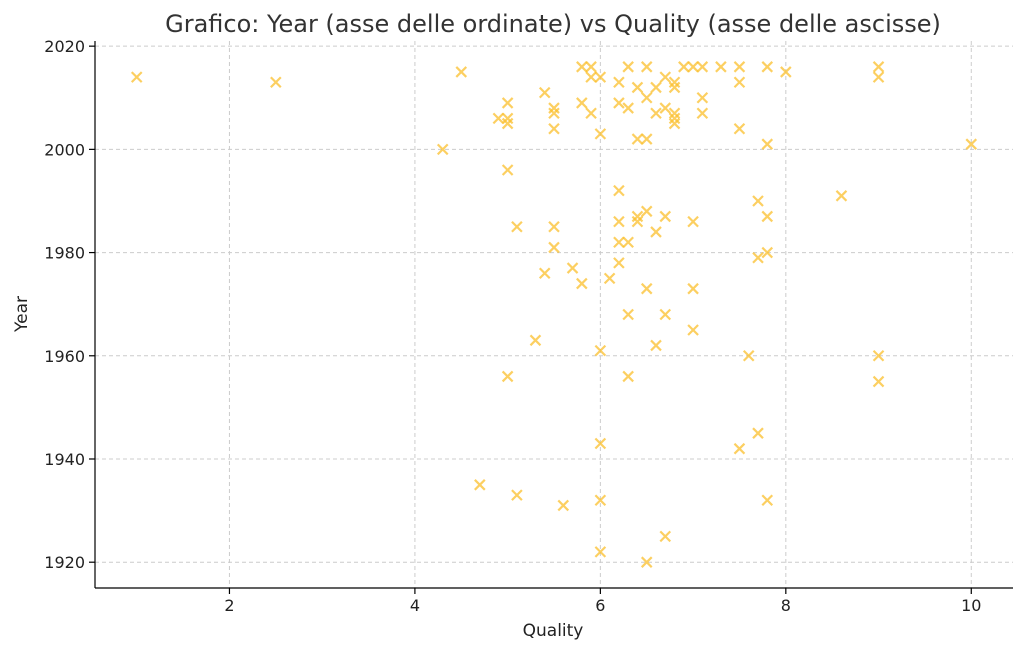 The width and height of the screenshot is (1024, 652). Describe the element at coordinates (64, 459) in the screenshot. I see `y-tick-label: 1940` at that location.